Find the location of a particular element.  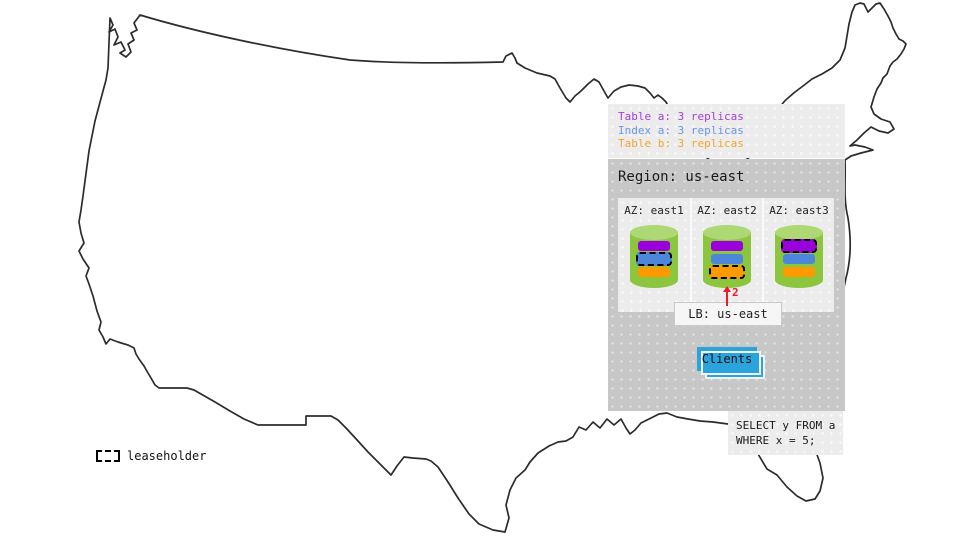

az-label-east3: AZ: east3 is located at coordinates (799, 210).